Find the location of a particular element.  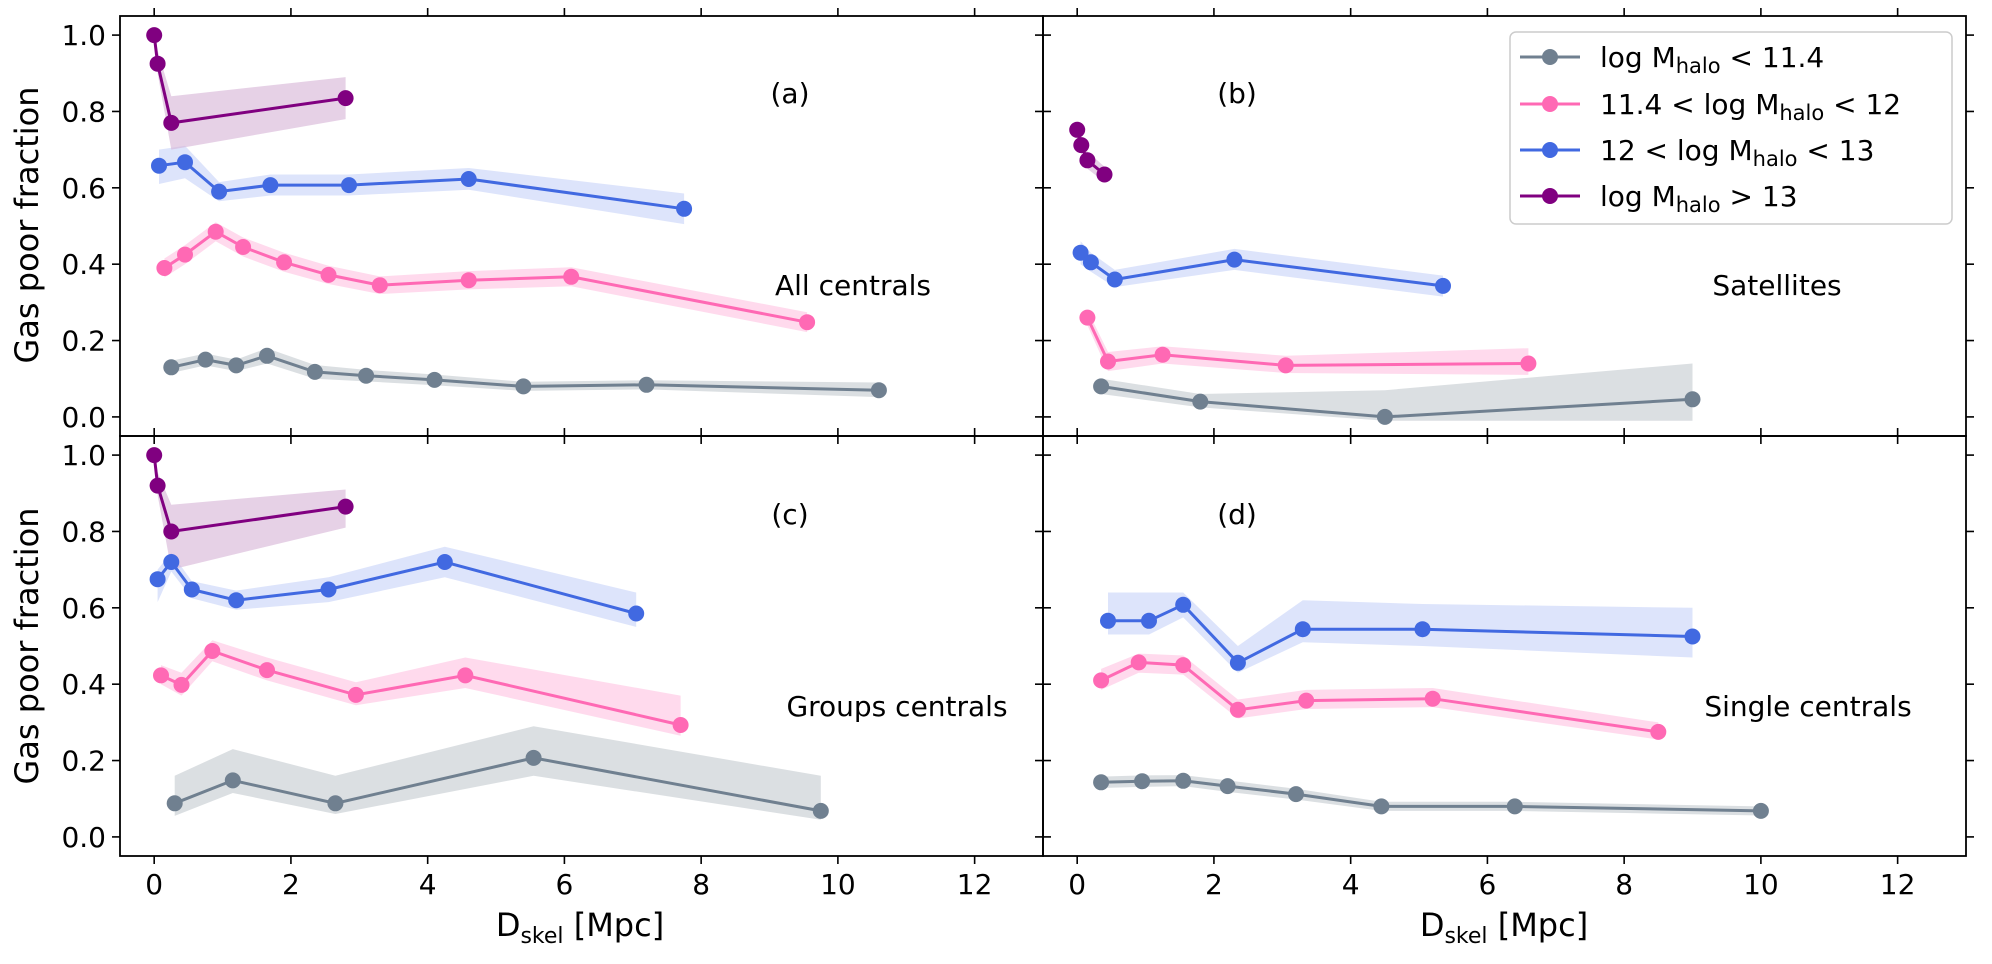

svg-text: 11.4 < log Mhalo < 12 is located at coordinates (1750, 106).